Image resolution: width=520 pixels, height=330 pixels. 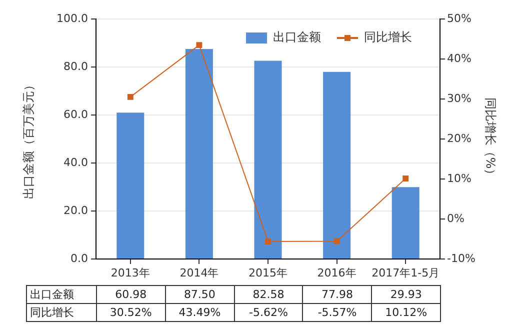 I want to click on data-label: 87.50, so click(x=199, y=295).